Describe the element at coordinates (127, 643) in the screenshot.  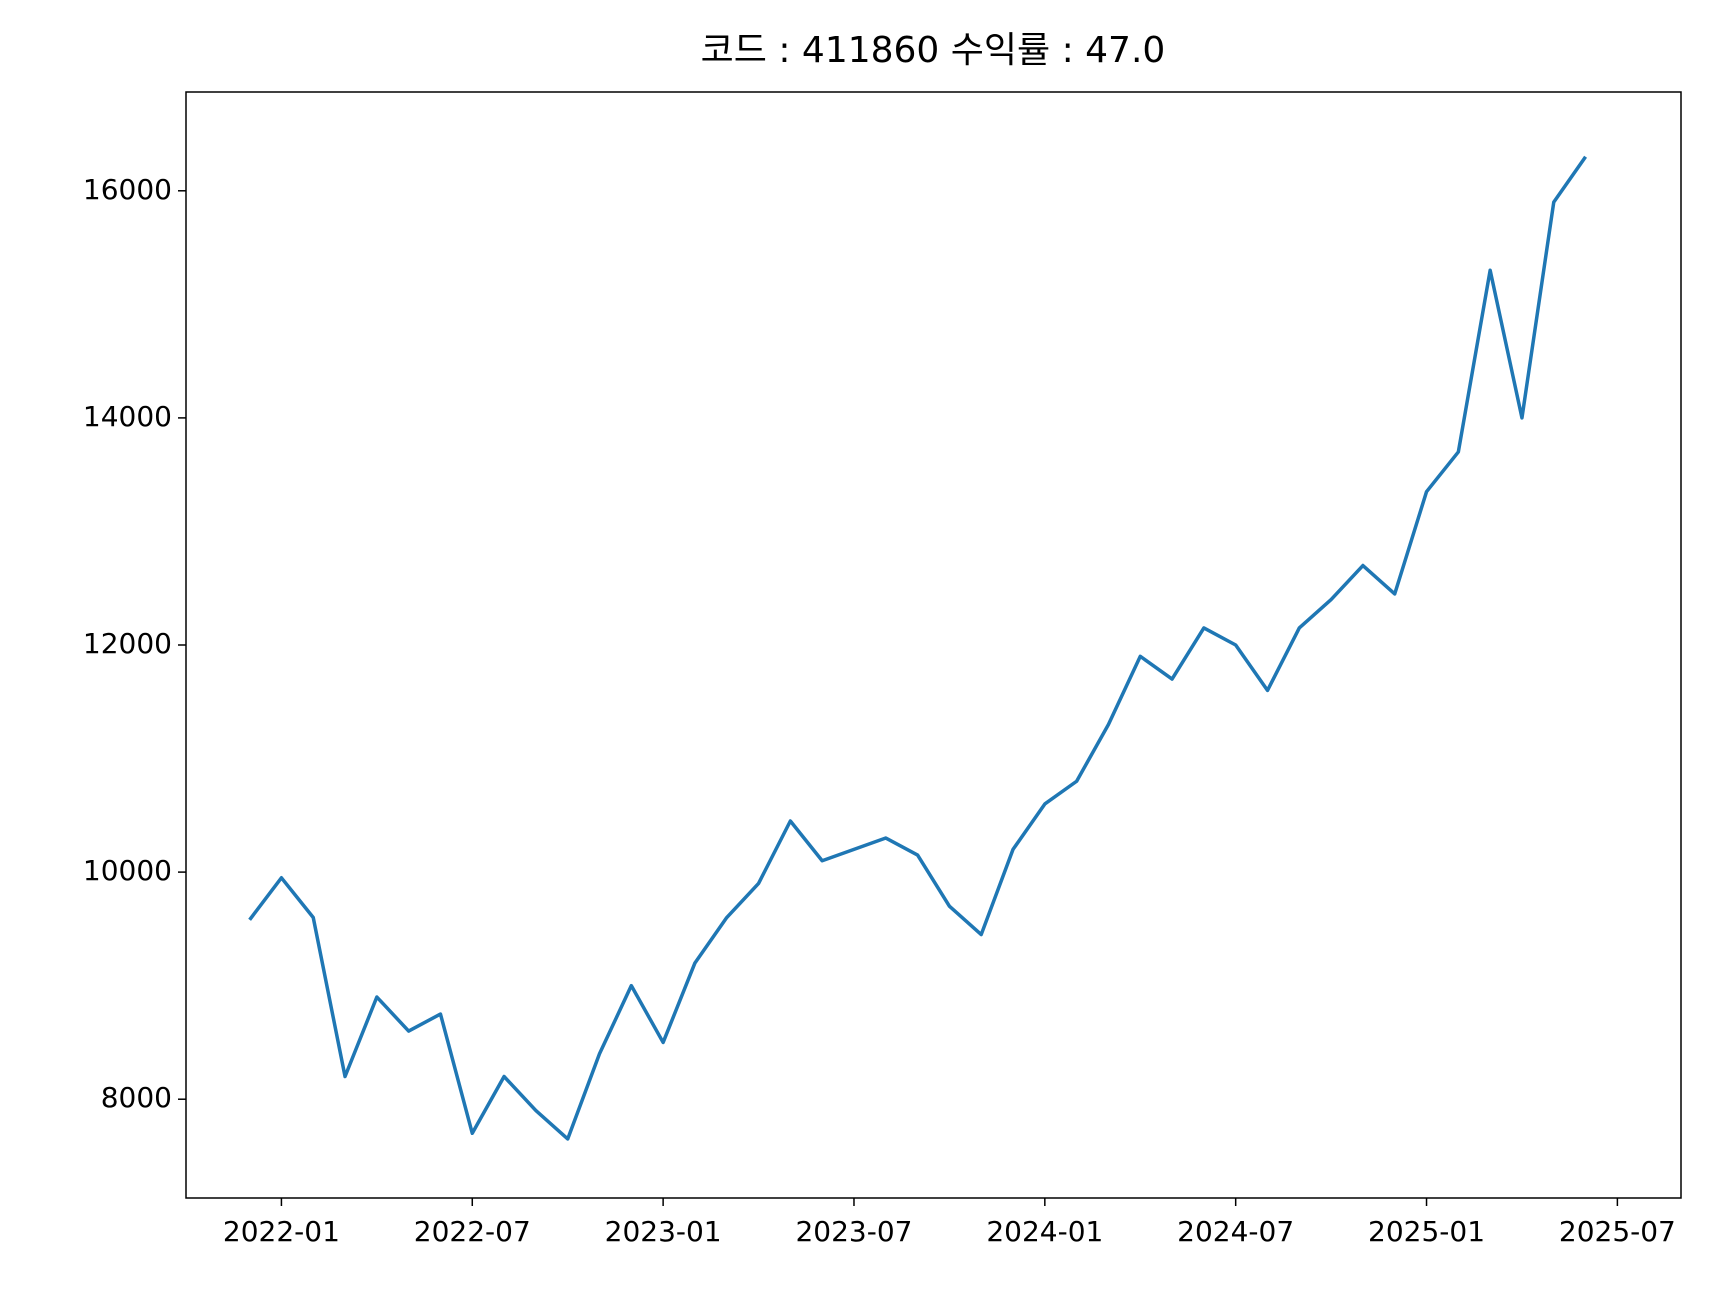
I see `y-tick-label: 12000` at that location.